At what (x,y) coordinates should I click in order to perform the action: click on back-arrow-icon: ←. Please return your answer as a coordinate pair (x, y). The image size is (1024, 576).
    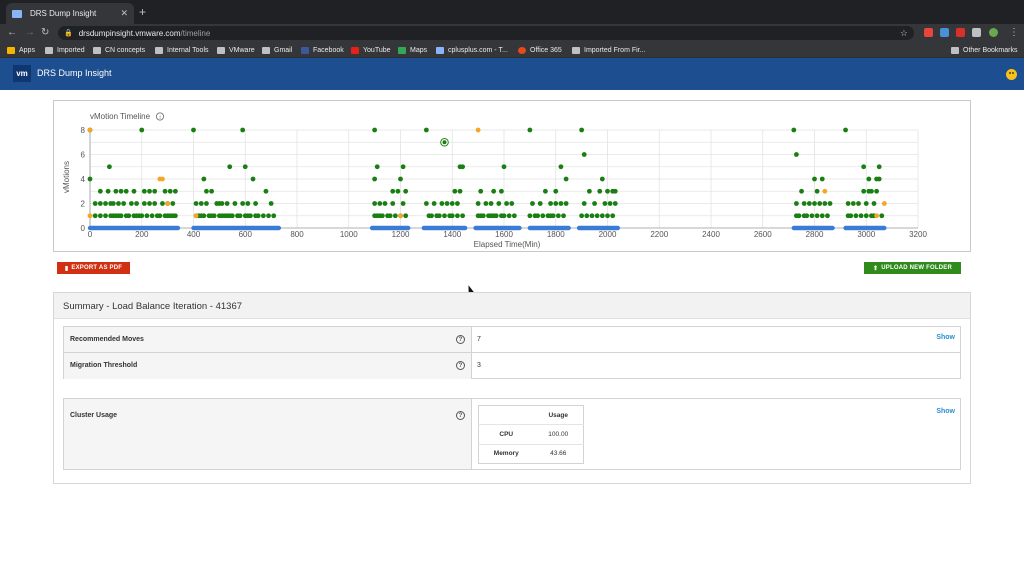
    Looking at the image, I should click on (12, 32).